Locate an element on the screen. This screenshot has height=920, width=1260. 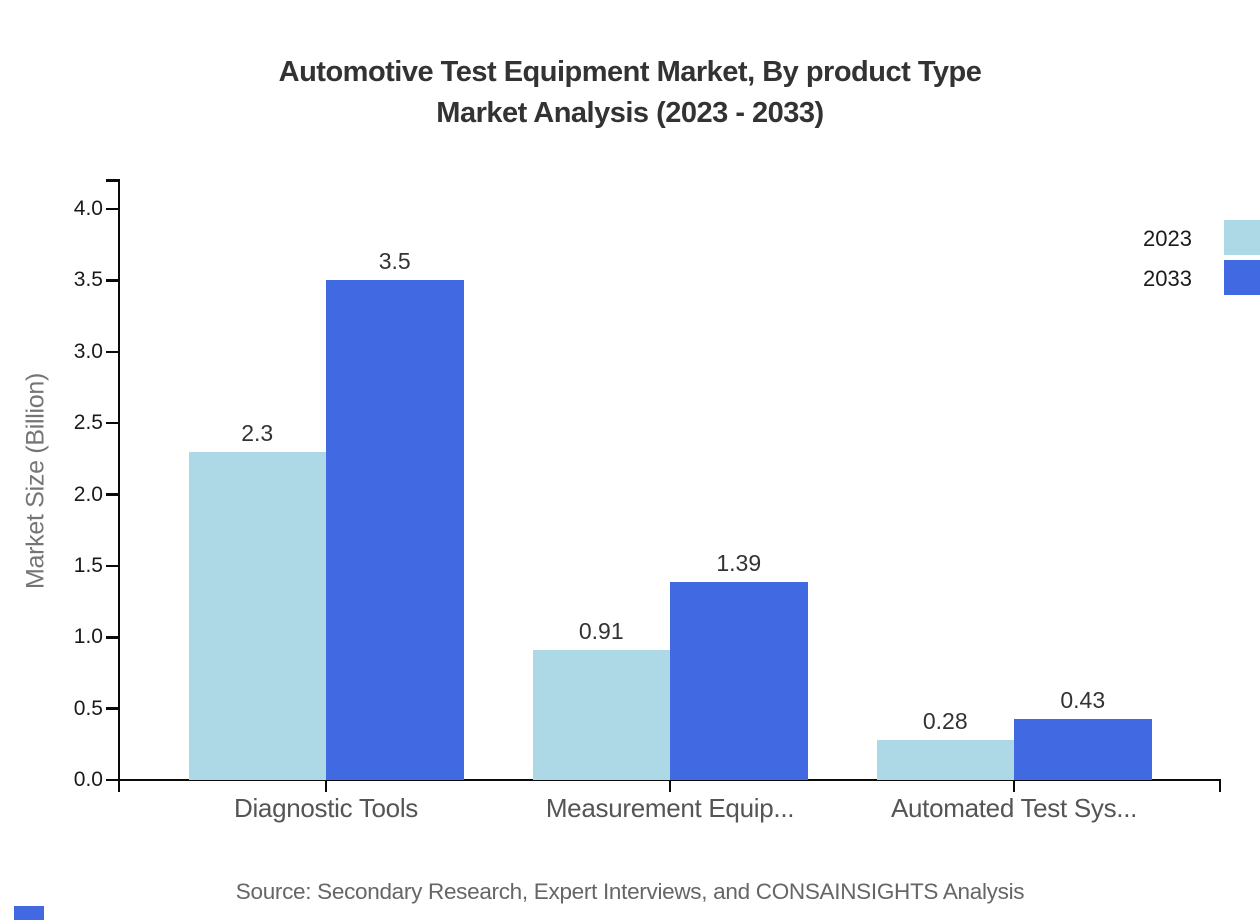
bar-value-label: 1.39 is located at coordinates (739, 562).